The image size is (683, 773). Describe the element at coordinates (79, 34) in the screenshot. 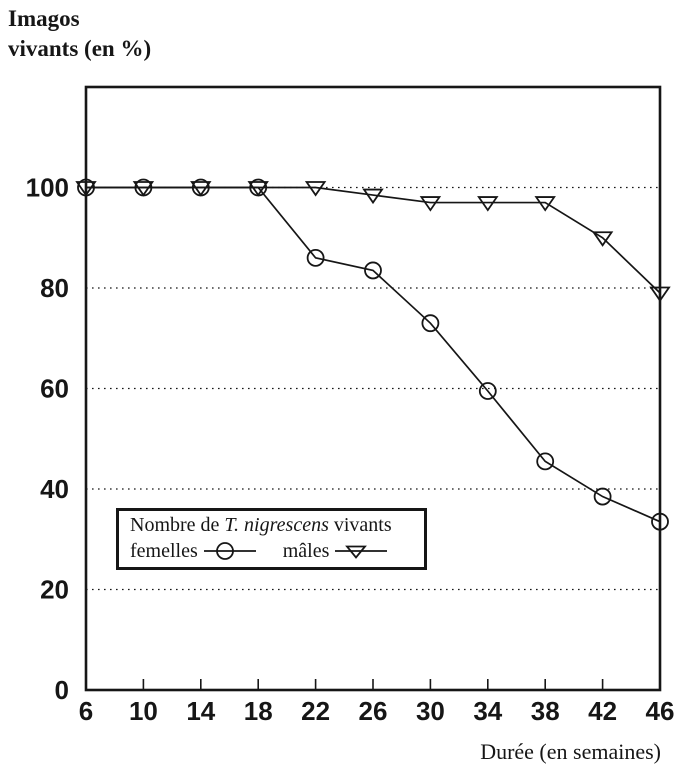

I see `y-axis-title: Imagos vivants (en %)` at that location.